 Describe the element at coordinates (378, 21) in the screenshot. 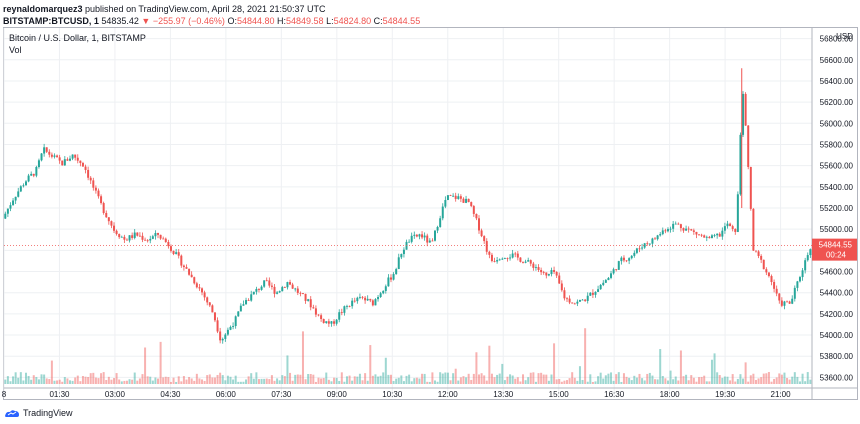

I see `close-label: C:` at that location.